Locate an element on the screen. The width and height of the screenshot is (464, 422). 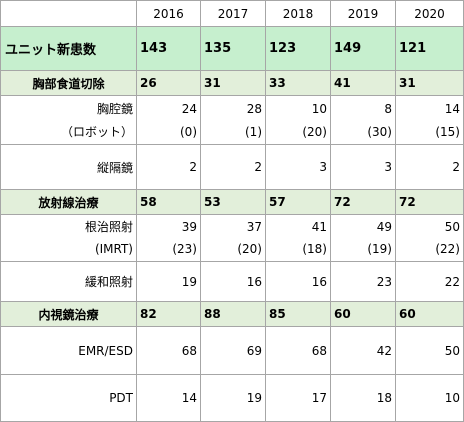
robot-value: (15) is located at coordinates (447, 131).